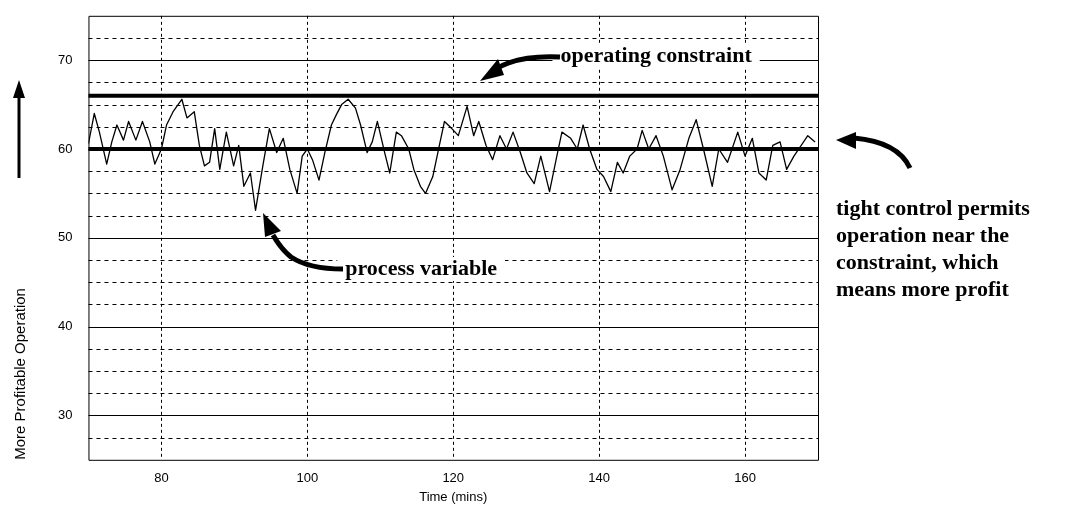 This screenshot has height=523, width=1068. What do you see at coordinates (421, 267) in the screenshot?
I see `annotation: process variable` at bounding box center [421, 267].